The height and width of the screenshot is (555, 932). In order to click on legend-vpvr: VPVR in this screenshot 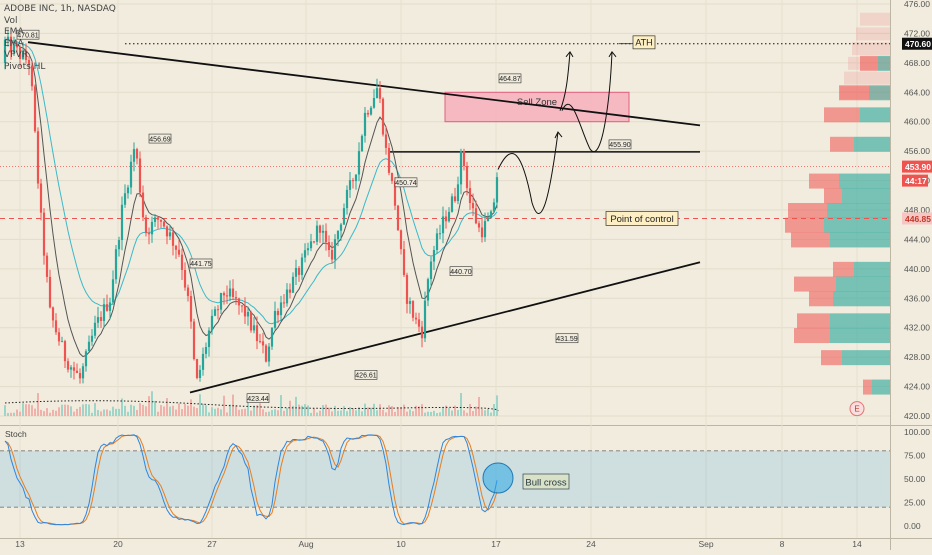, I will do `click(16, 55)`.